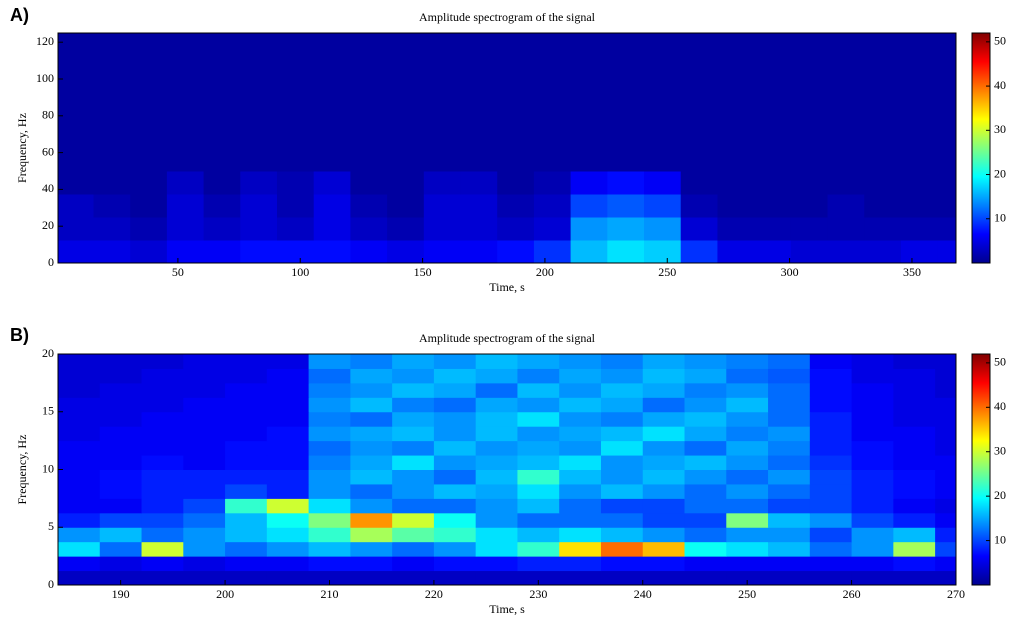  What do you see at coordinates (51, 526) in the screenshot?
I see `y-tick-label: 5` at bounding box center [51, 526].